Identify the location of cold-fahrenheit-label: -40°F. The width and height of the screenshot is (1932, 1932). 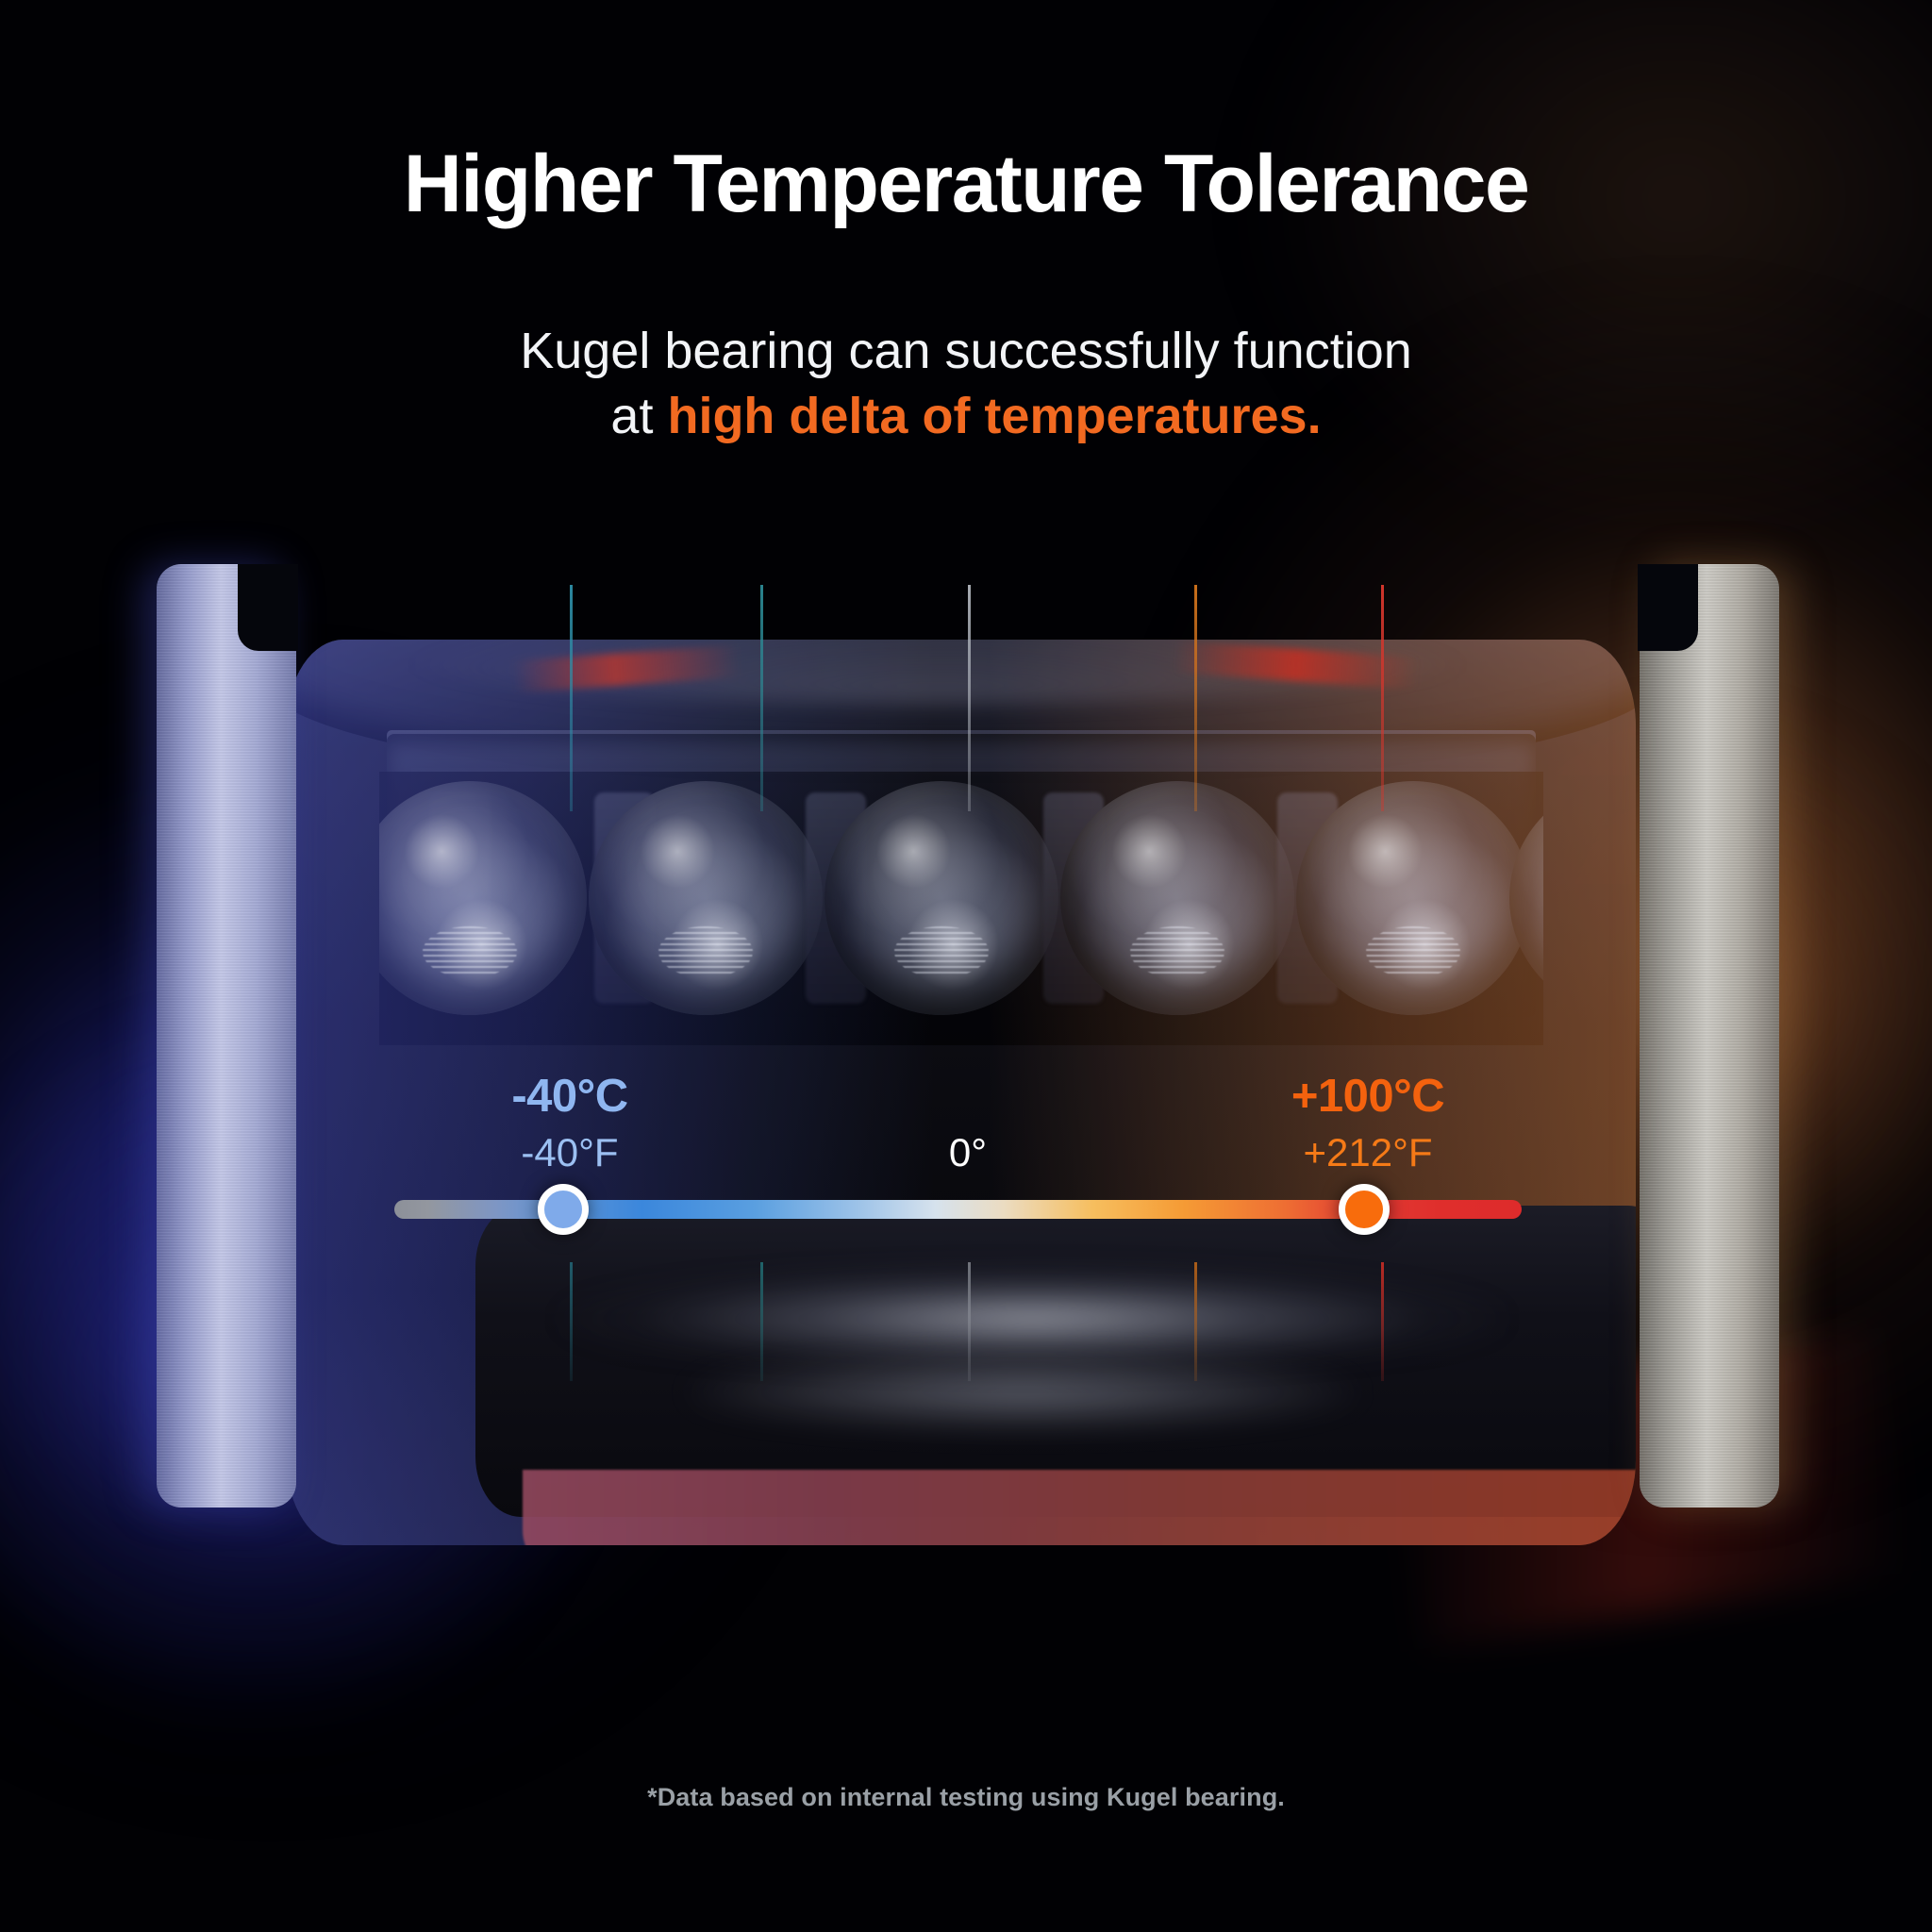
(570, 1152).